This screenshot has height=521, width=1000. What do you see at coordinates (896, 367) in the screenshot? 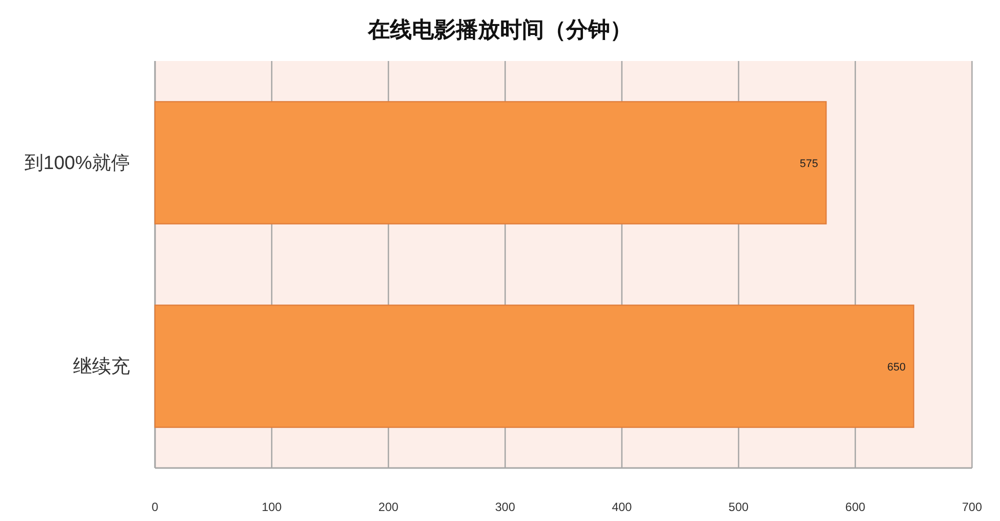
I see `data-label: 650` at bounding box center [896, 367].